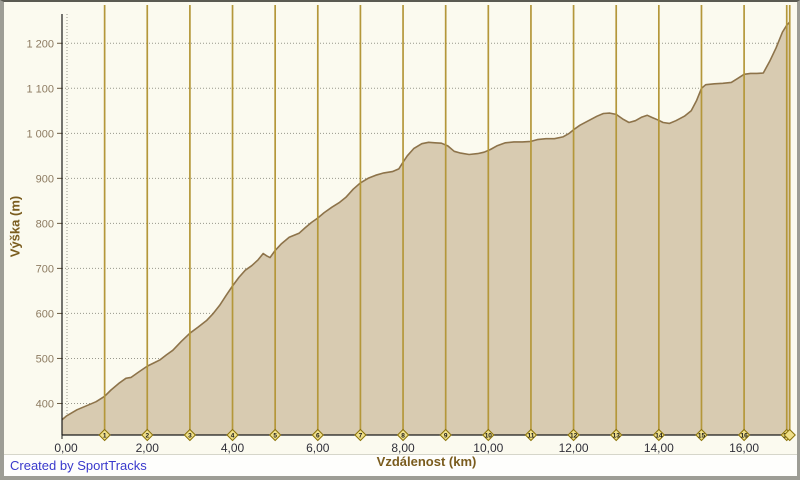  Describe the element at coordinates (426, 461) in the screenshot. I see `x-axis-title: Vzdálenost (km)` at that location.